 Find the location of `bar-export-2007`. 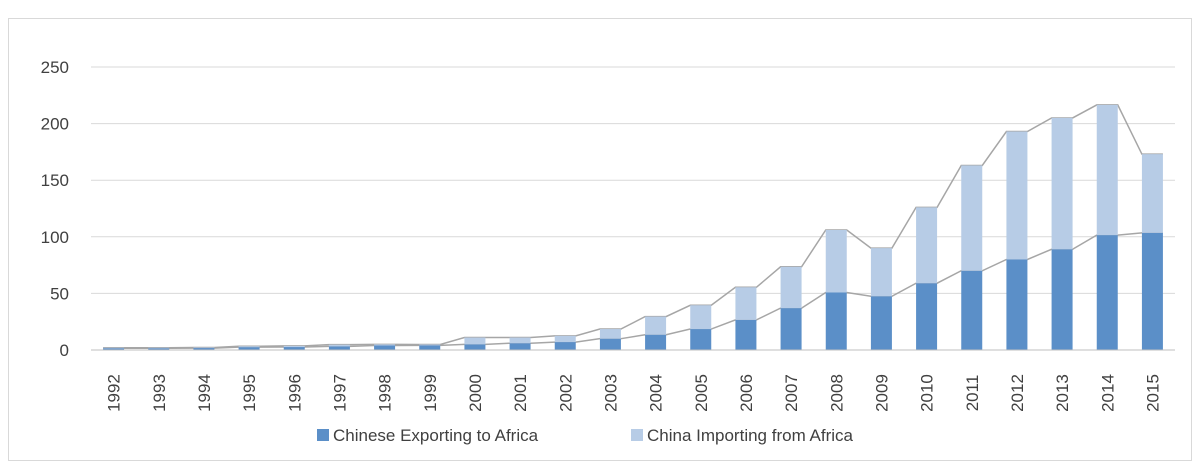

bar-export-2007 is located at coordinates (791, 329).